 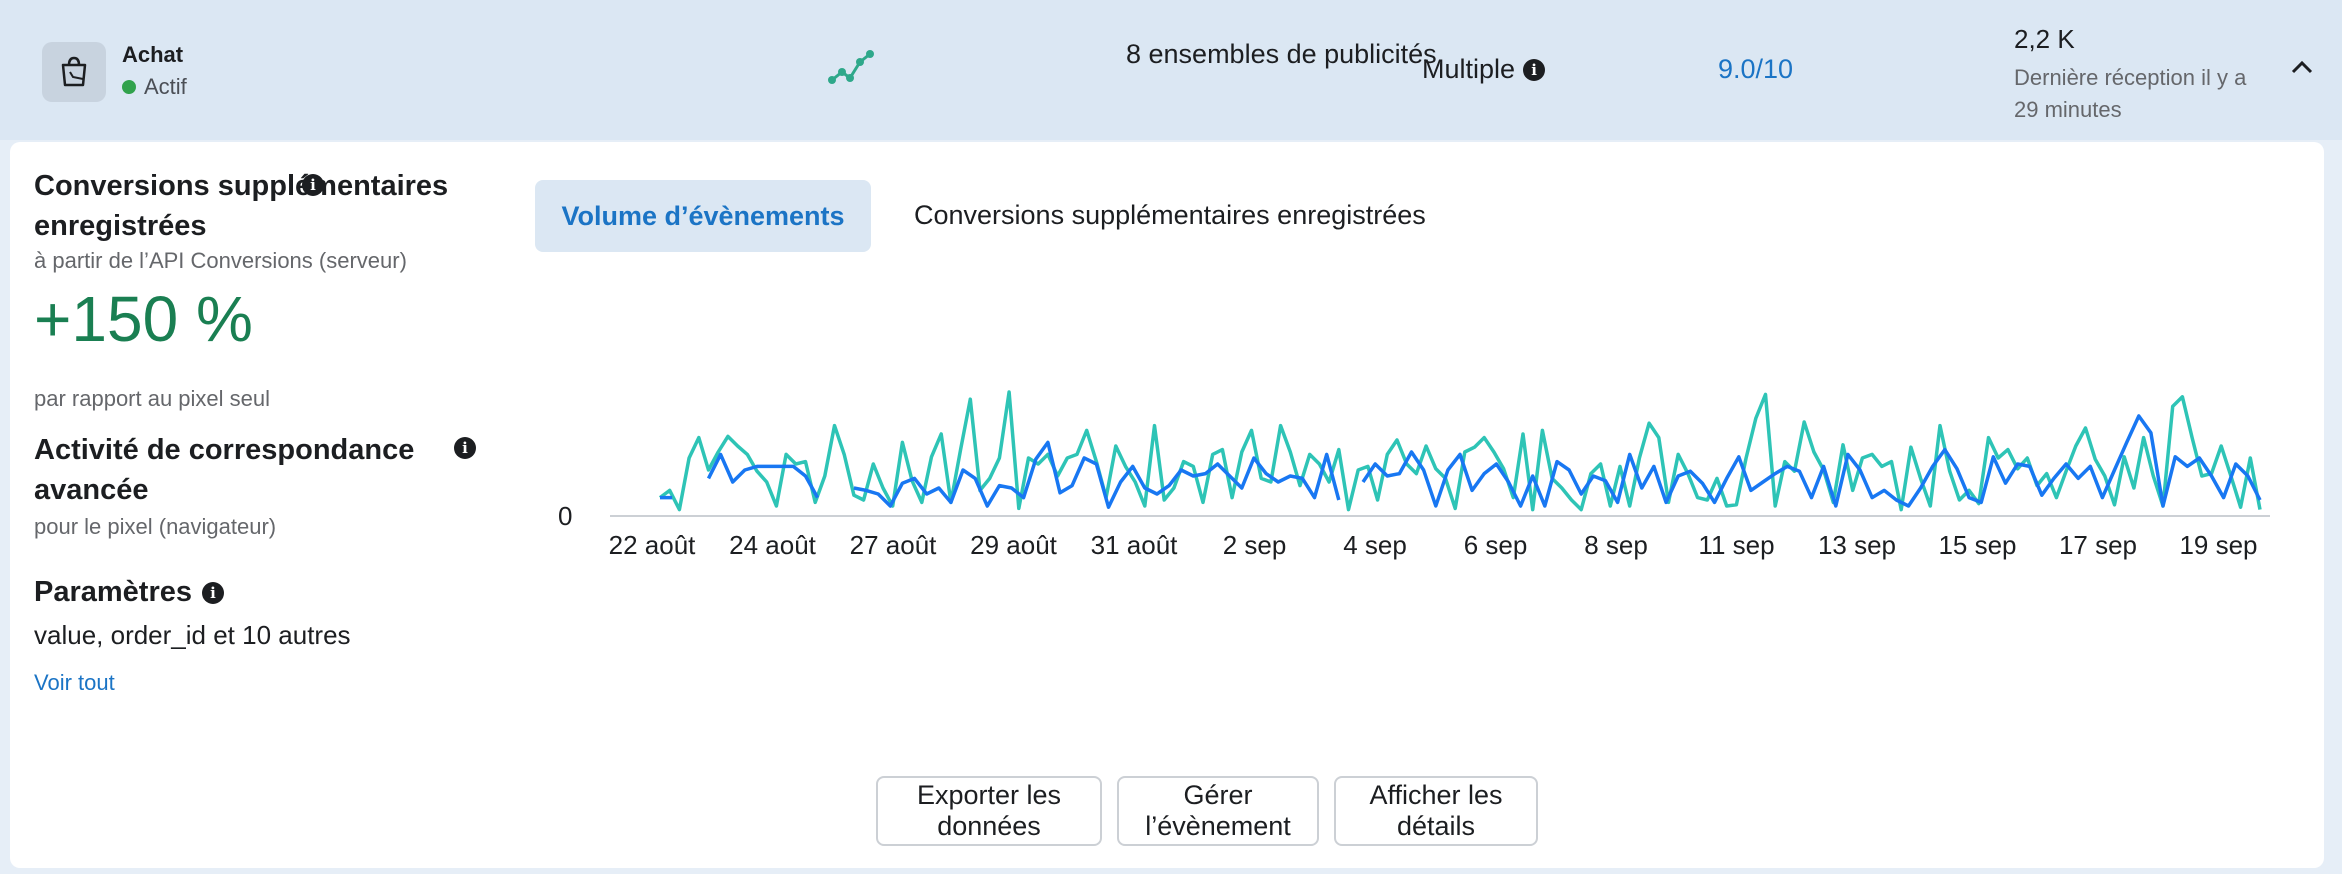 What do you see at coordinates (1014, 545) in the screenshot?
I see `x-tick-label: 29 août` at bounding box center [1014, 545].